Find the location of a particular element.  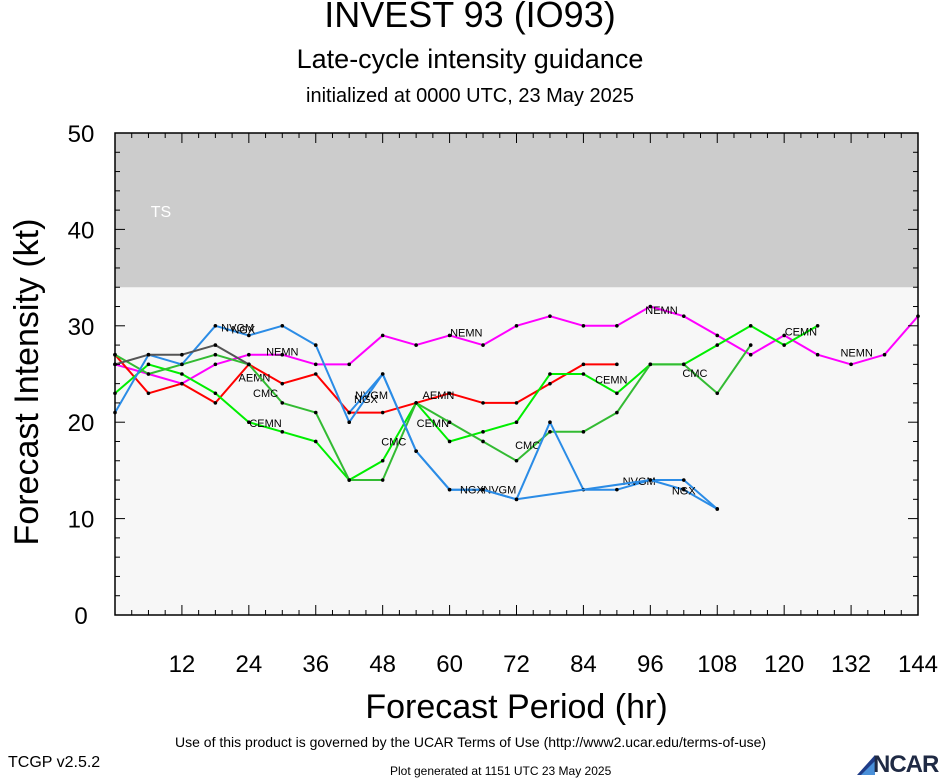

x-tick-label: 60 is located at coordinates (449, 664).